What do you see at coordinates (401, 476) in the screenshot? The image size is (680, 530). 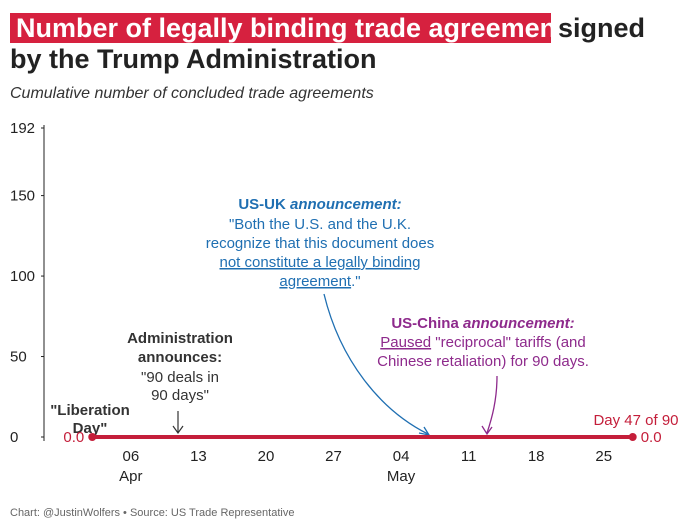 I see `x-tick-month: May` at bounding box center [401, 476].